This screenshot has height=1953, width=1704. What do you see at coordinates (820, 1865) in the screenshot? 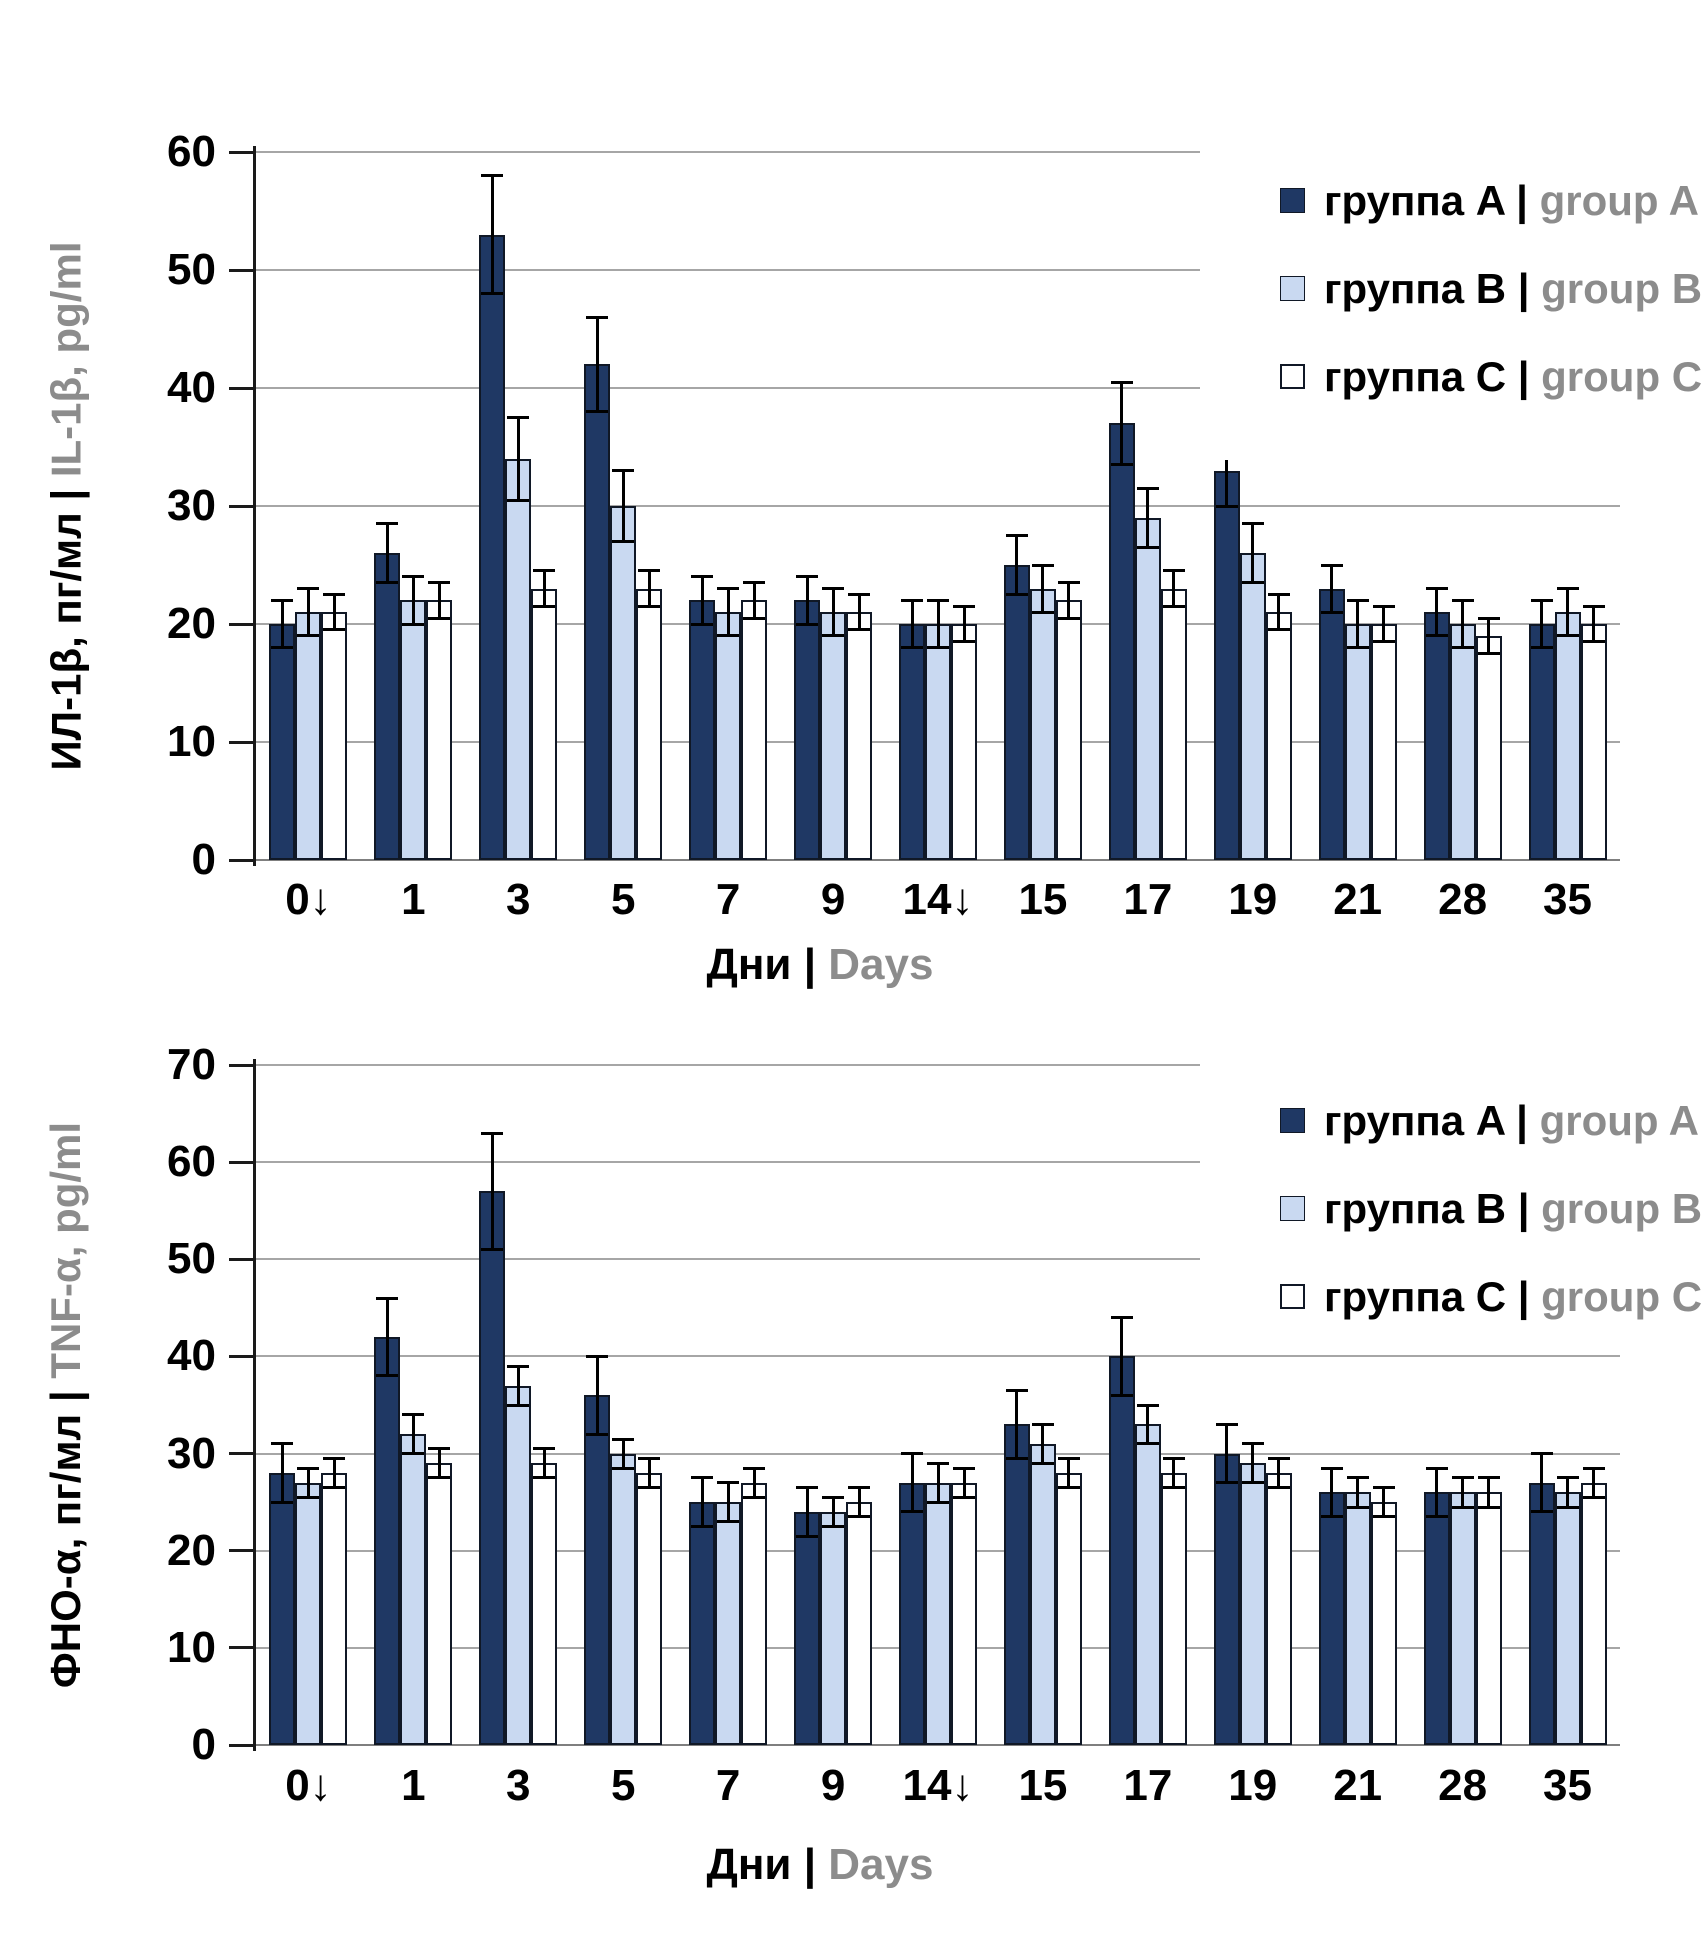
I see `x-axis-title: Дни | Days` at bounding box center [820, 1865].